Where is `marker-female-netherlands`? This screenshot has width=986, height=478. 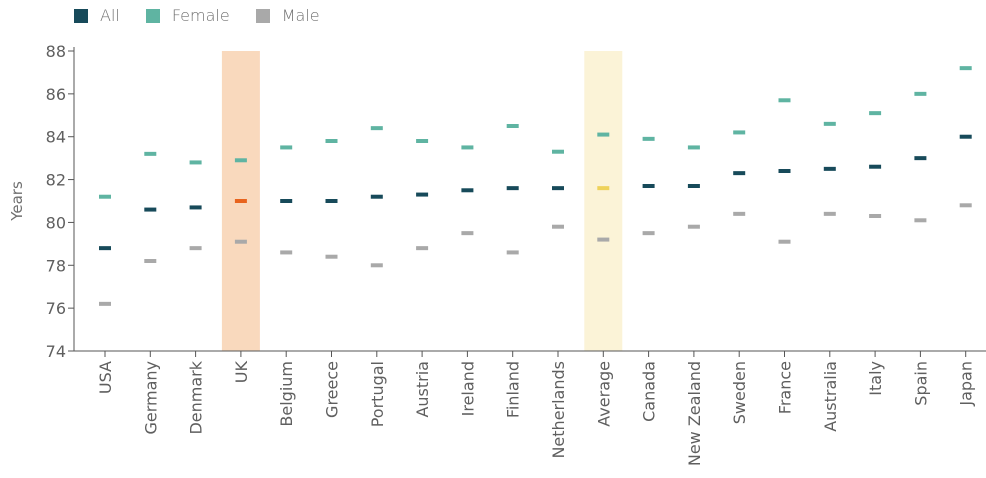 marker-female-netherlands is located at coordinates (558, 151).